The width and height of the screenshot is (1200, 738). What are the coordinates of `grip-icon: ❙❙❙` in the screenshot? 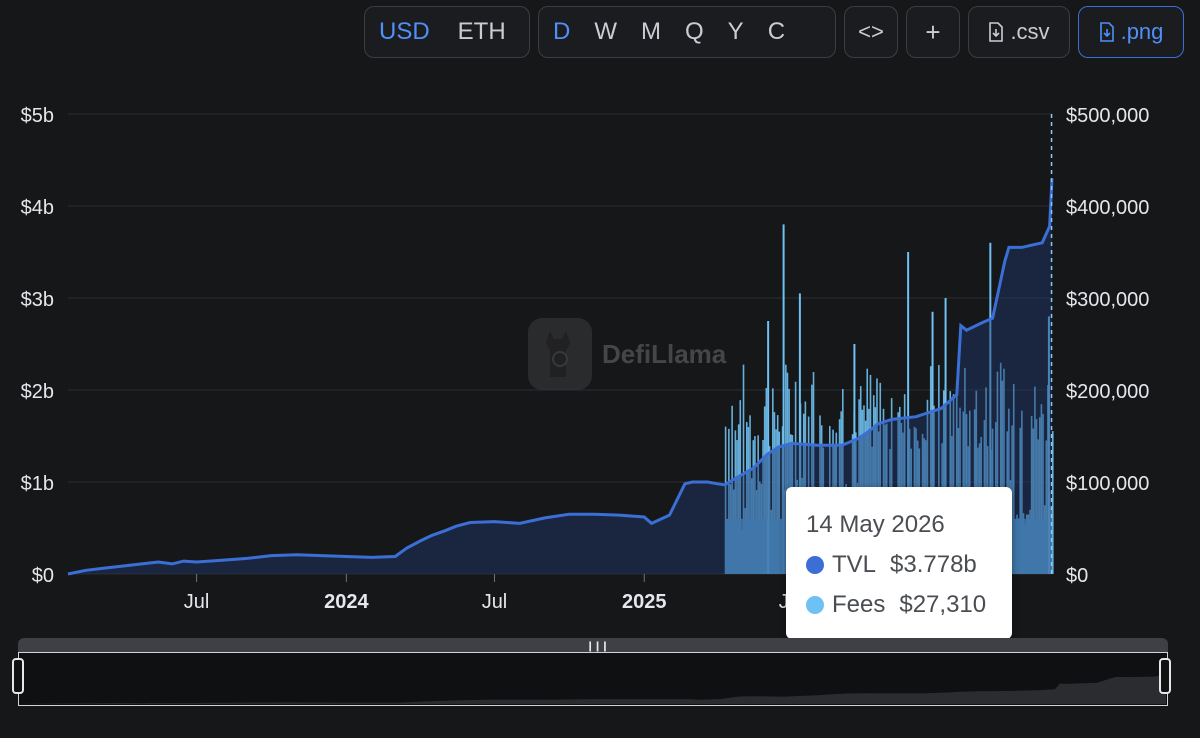 It's located at (597, 646).